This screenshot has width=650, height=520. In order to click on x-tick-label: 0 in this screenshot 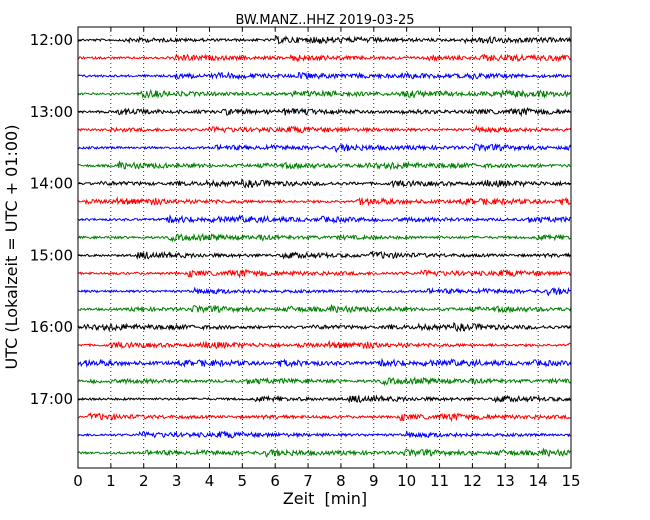, I will do `click(78, 481)`.